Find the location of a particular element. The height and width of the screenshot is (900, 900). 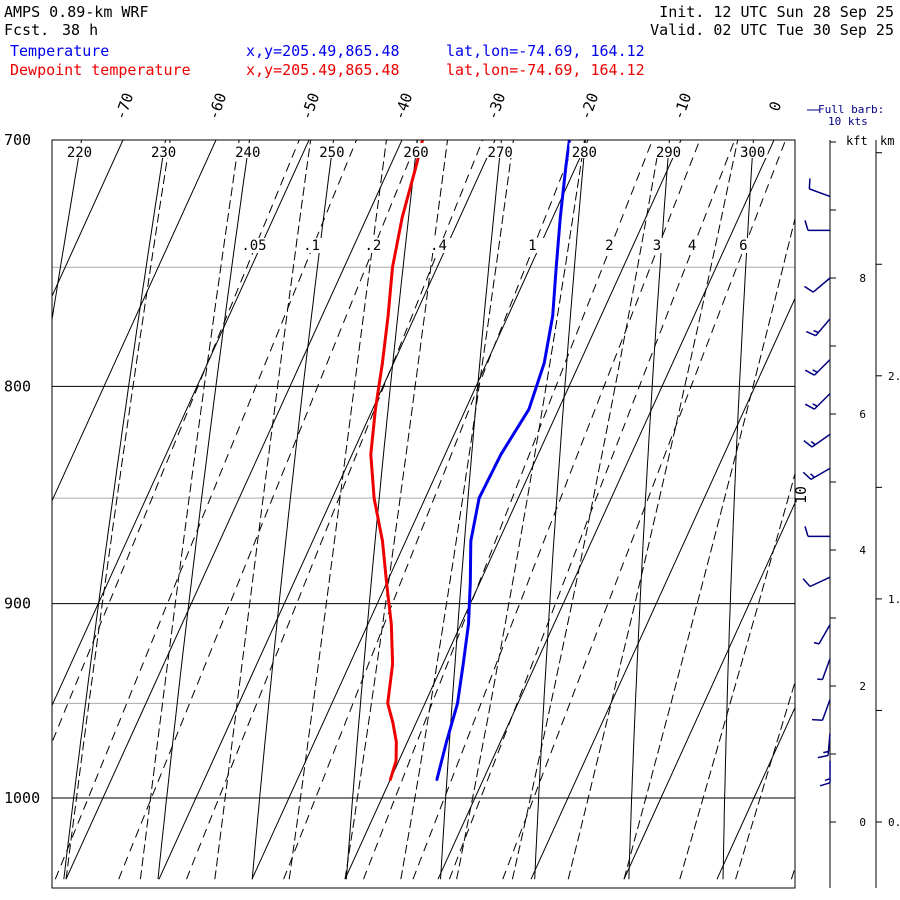

mixing-ratio-label: .4 is located at coordinates (438, 246).